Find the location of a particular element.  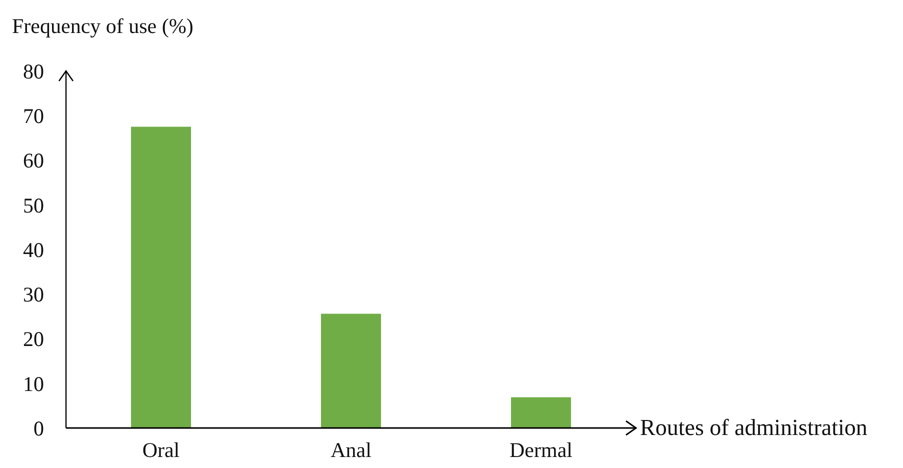

y-tick-label: 60 is located at coordinates (33, 160).